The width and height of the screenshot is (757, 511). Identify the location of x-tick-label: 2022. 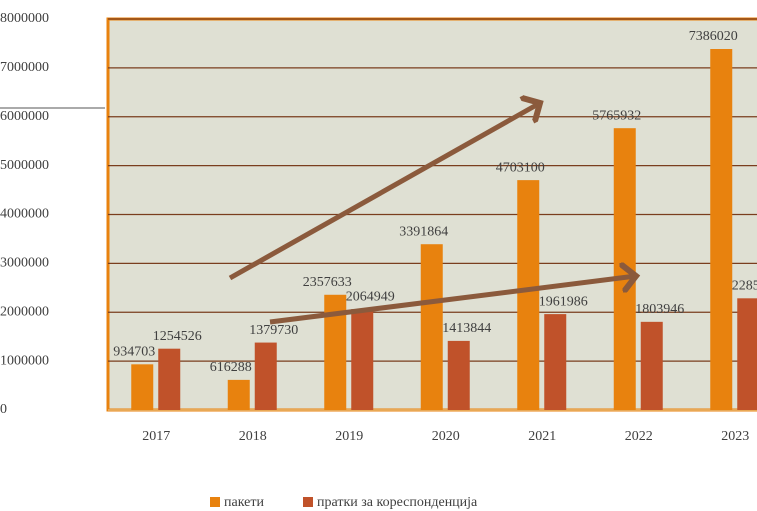
(639, 436).